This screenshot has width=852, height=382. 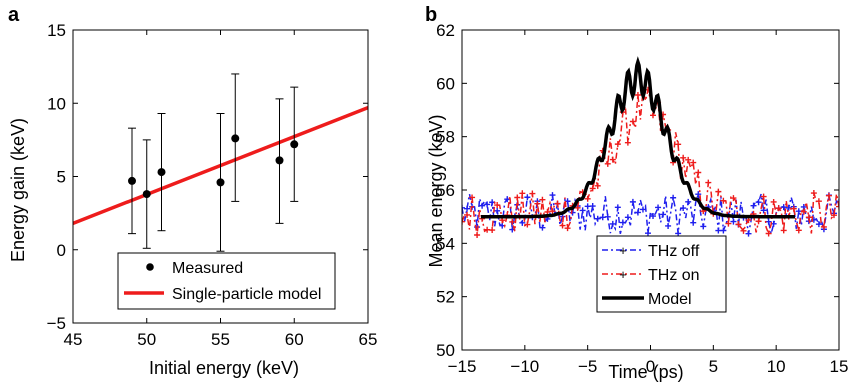 I want to click on y-tick-label: 54, so click(x=445, y=243).